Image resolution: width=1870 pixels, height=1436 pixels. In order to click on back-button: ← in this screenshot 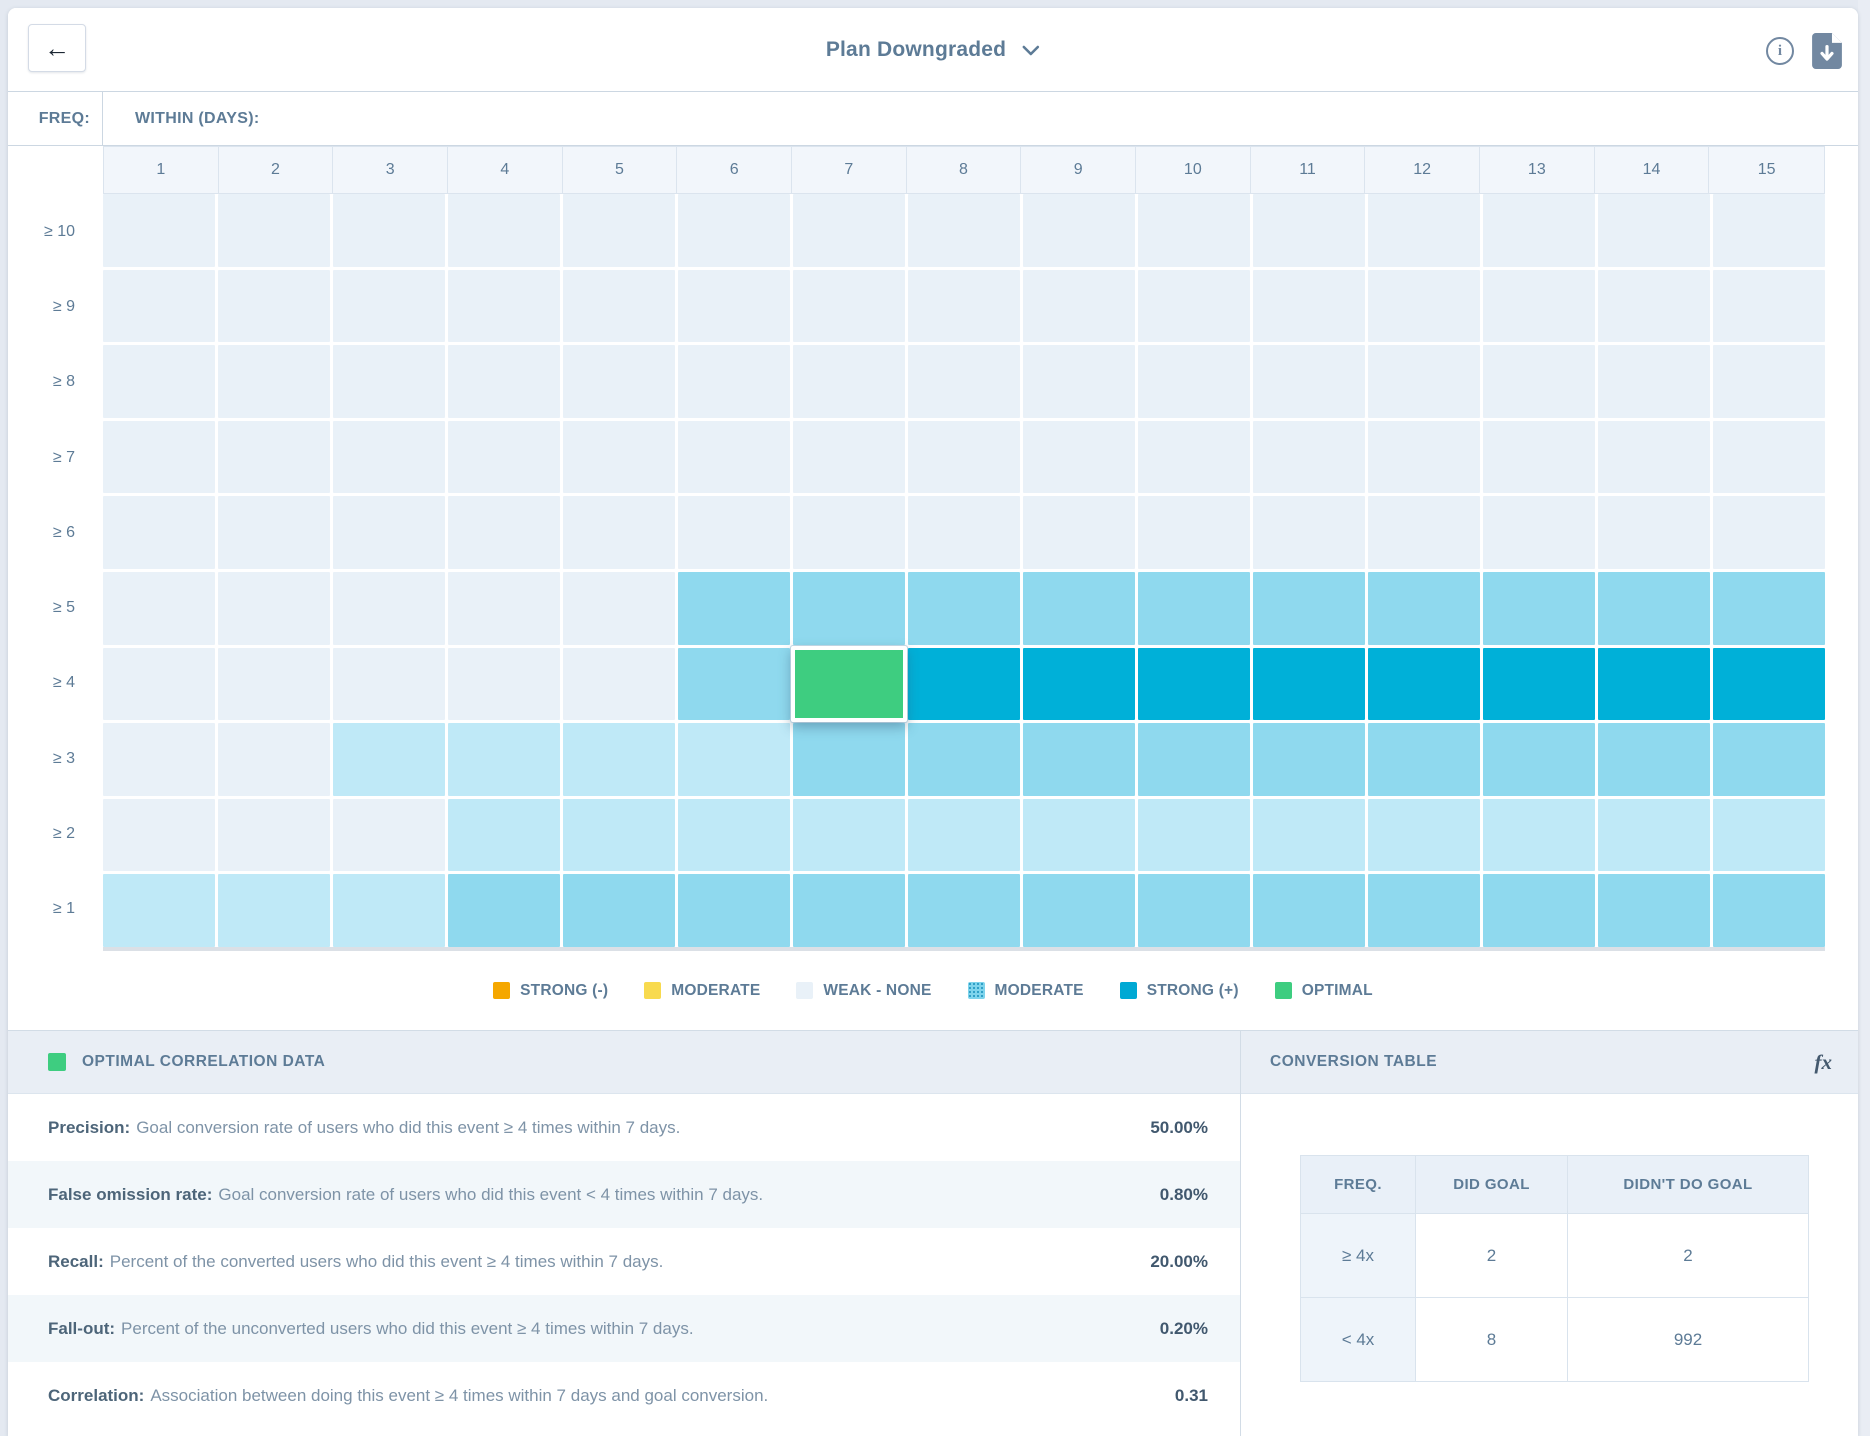, I will do `click(57, 48)`.